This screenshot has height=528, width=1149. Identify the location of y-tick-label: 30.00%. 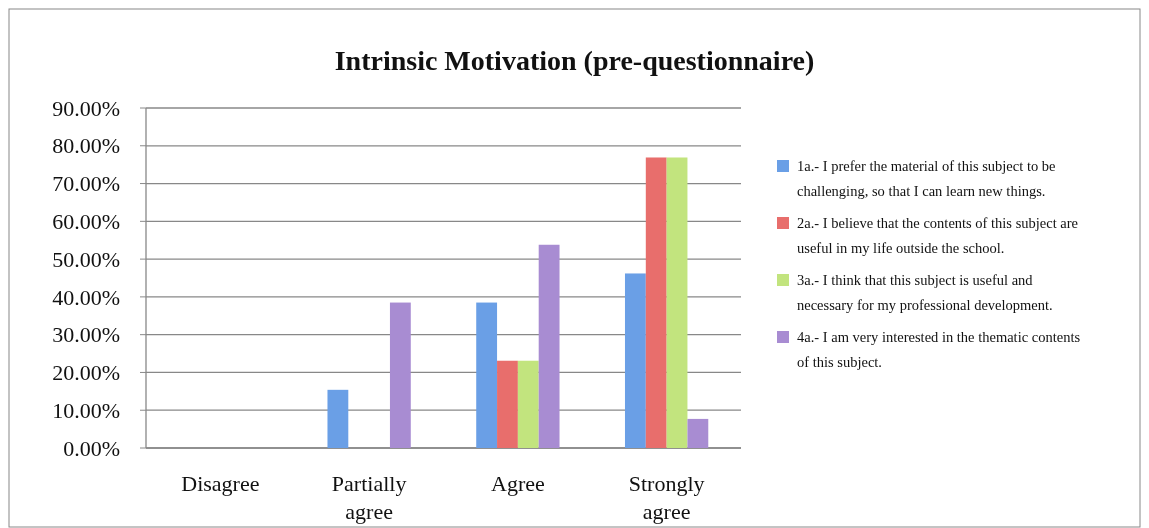
(86, 335).